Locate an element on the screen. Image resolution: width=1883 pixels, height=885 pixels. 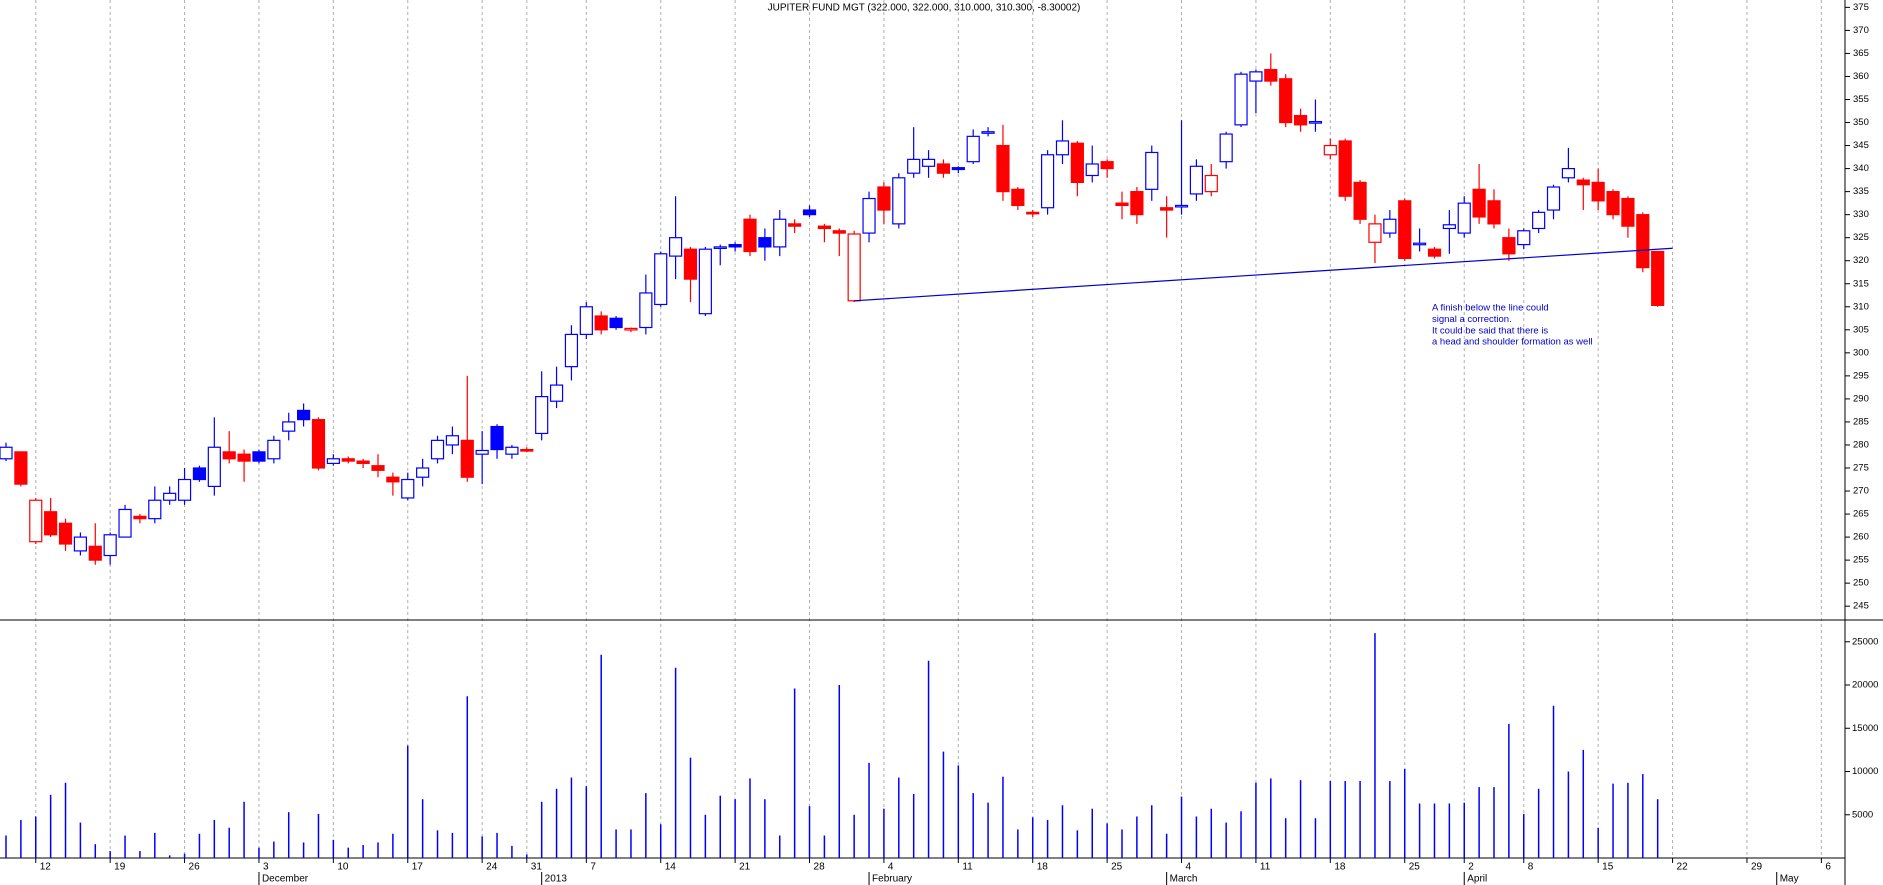
x-tick-label: 25 is located at coordinates (1117, 867).